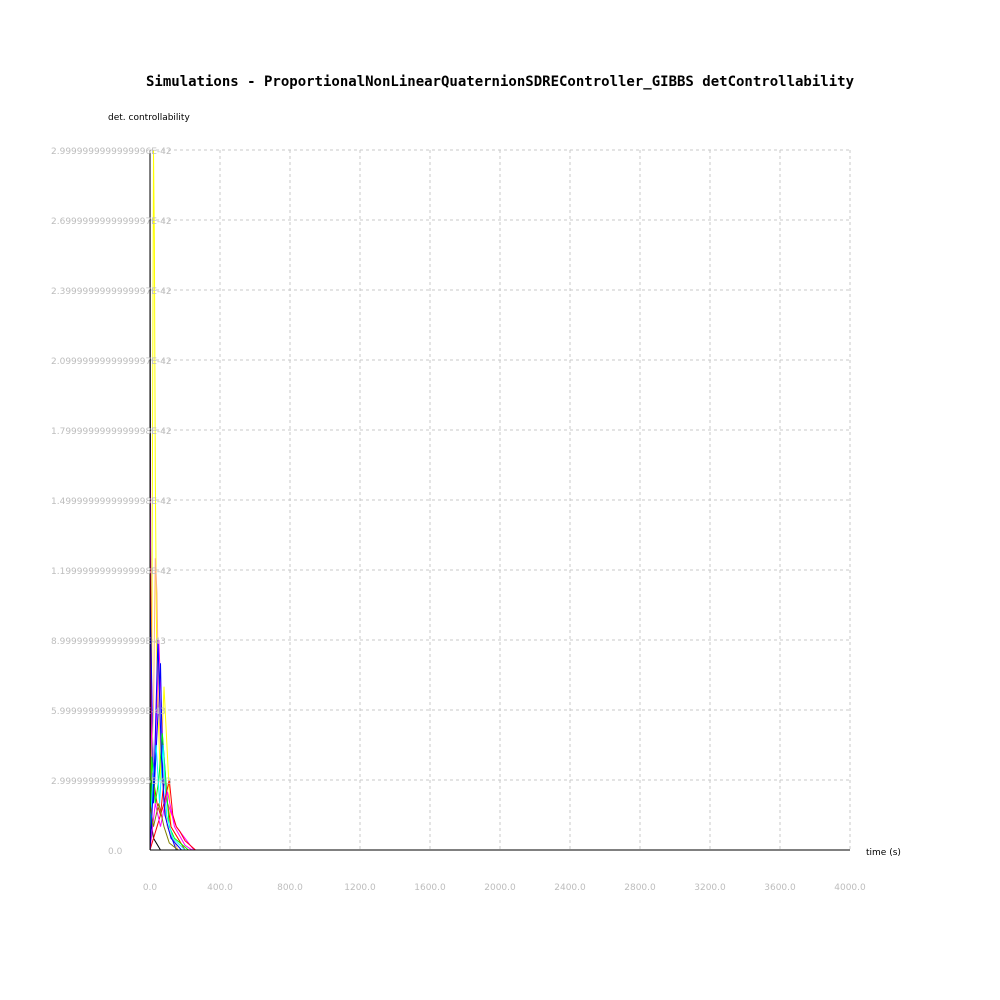 Image resolution: width=1000 pixels, height=1000 pixels. I want to click on y-tick-label: 5.999999999999999E-43, so click(108, 712).